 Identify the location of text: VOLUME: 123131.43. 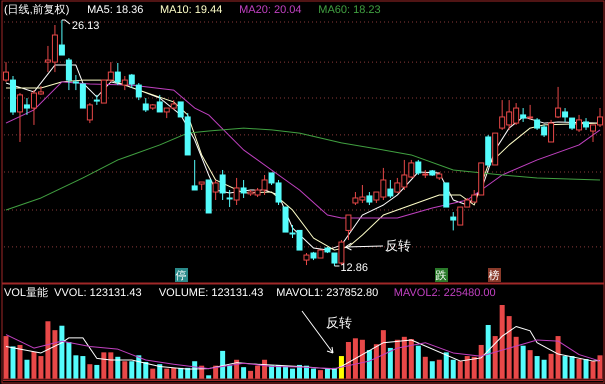
(211, 293).